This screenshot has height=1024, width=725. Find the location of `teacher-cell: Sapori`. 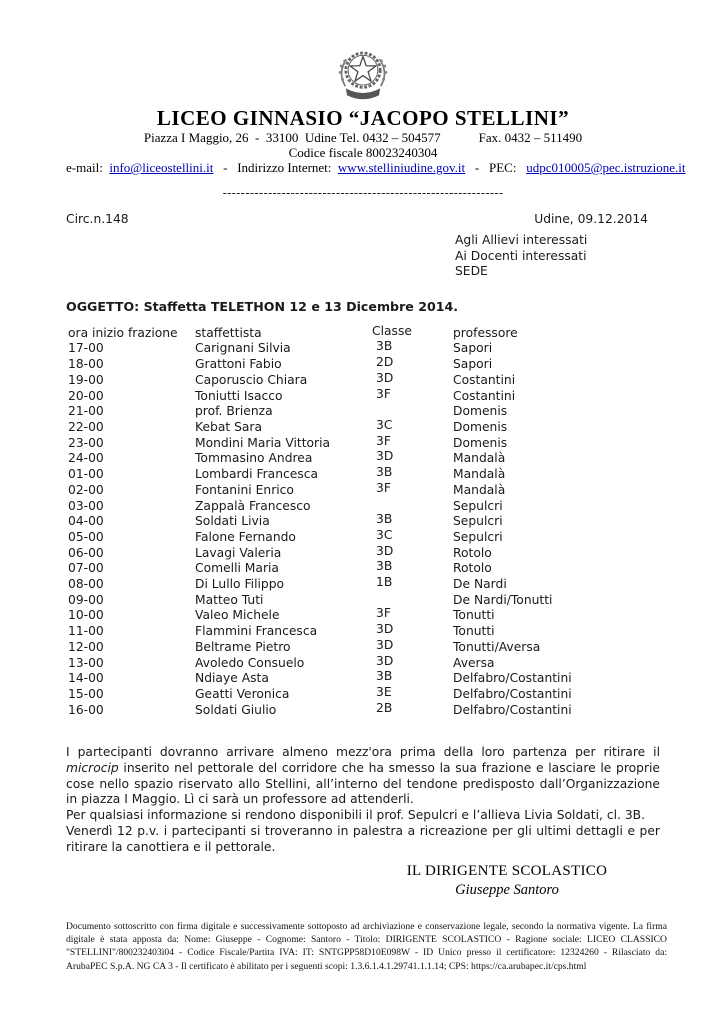

teacher-cell: Sapori is located at coordinates (473, 348).